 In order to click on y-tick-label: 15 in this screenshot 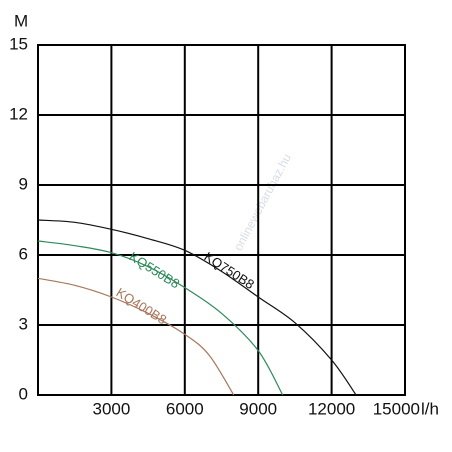, I will do `click(18, 43)`.